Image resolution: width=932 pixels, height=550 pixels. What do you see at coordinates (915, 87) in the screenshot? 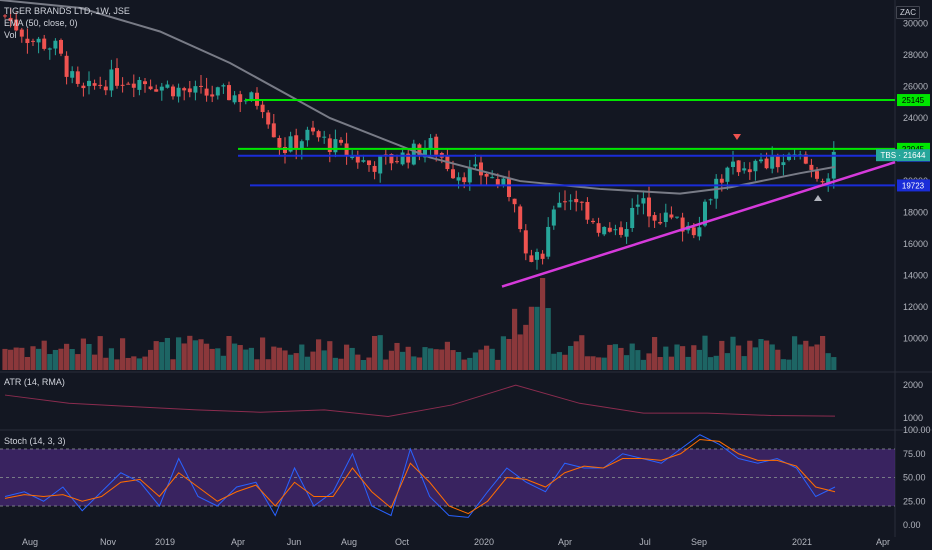
I see `price-tick-label: 26000` at bounding box center [915, 87].